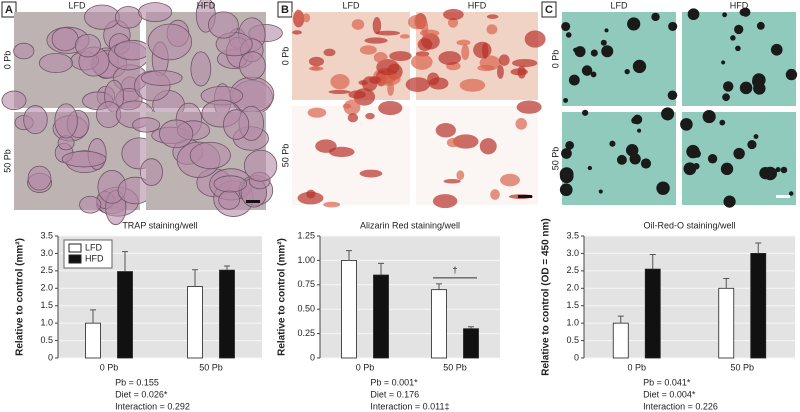 Image resolution: width=800 pixels, height=412 pixels. Describe the element at coordinates (141, 394) in the screenshot. I see `stat-line: Diet = 0.026*` at that location.